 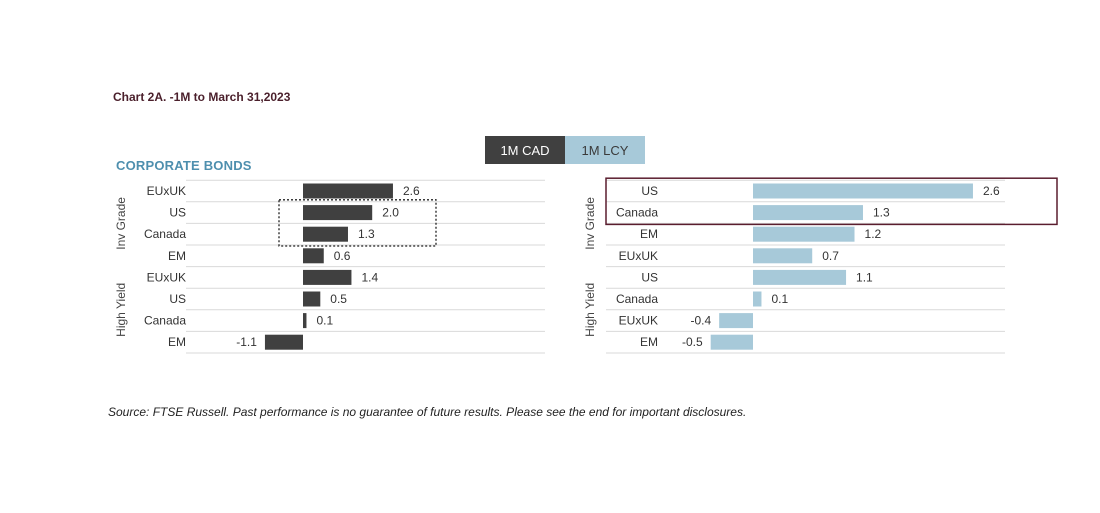 What do you see at coordinates (525, 150) in the screenshot?
I see `legend-1m-cad: 1M CAD` at bounding box center [525, 150].